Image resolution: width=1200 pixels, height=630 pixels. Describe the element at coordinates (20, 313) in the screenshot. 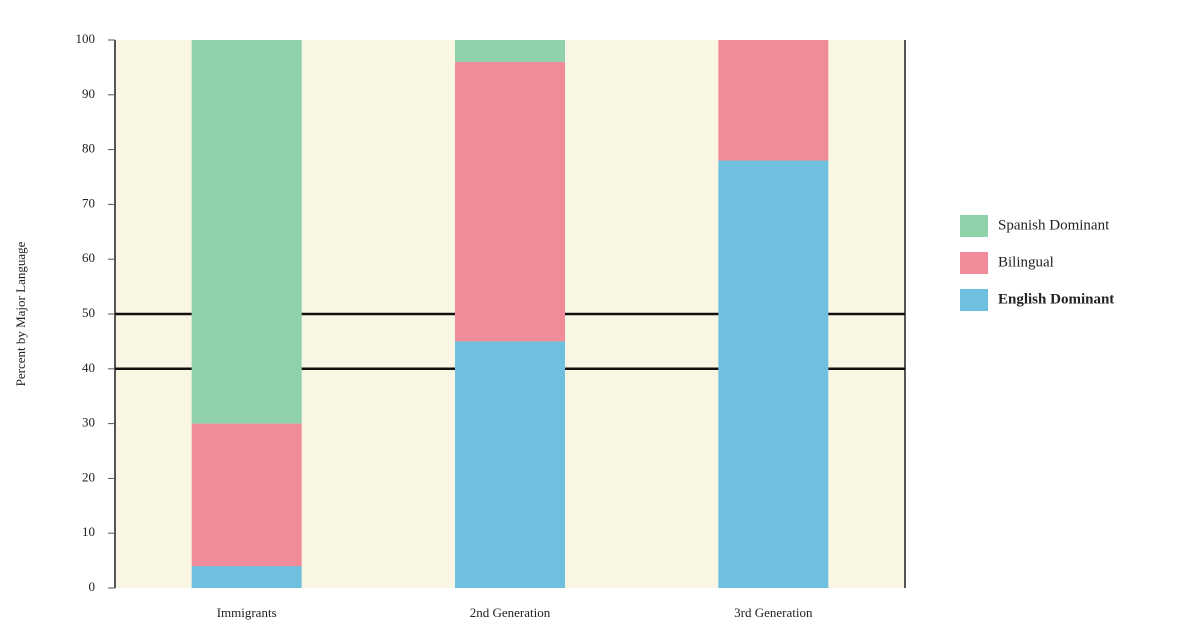

I see `y-axis-label: Percent by Major Language` at that location.